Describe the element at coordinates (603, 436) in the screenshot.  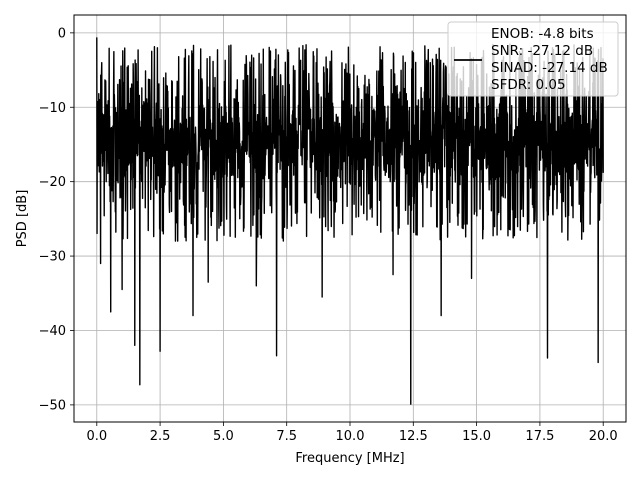
I see `x-tick-label: 20.0` at that location.